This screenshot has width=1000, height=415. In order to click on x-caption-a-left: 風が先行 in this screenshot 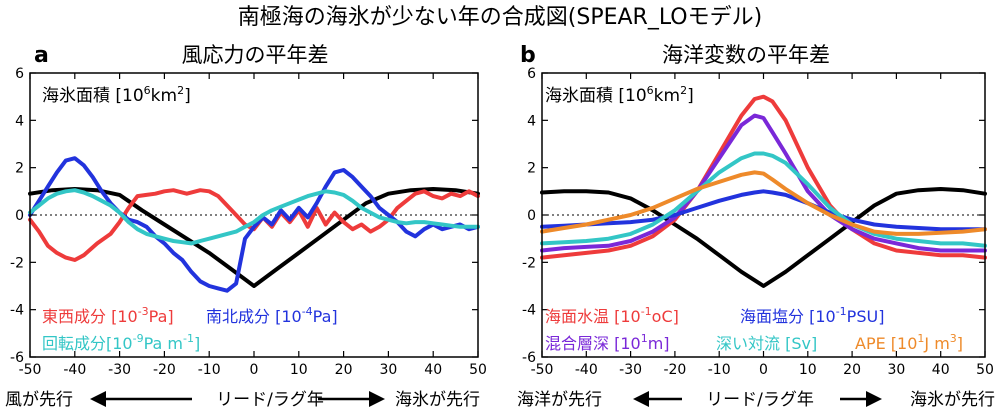, I will do `click(39, 400)`.